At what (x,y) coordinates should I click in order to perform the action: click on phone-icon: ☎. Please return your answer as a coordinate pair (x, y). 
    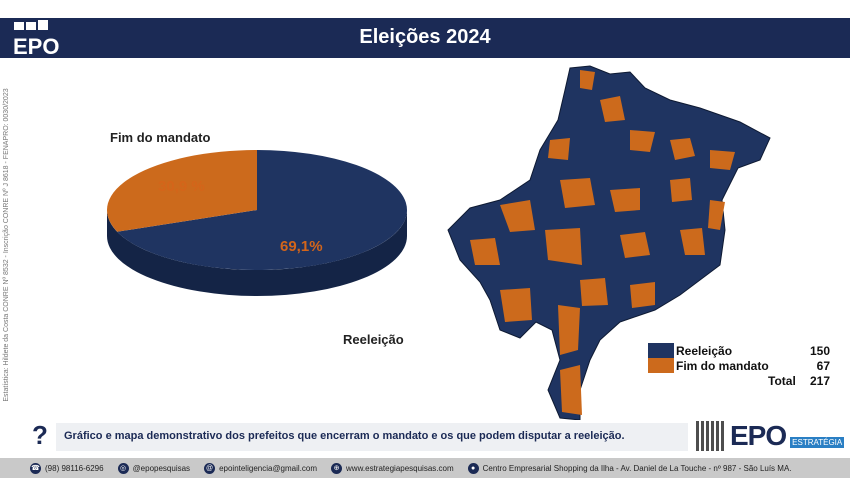
    Looking at the image, I should click on (35, 468).